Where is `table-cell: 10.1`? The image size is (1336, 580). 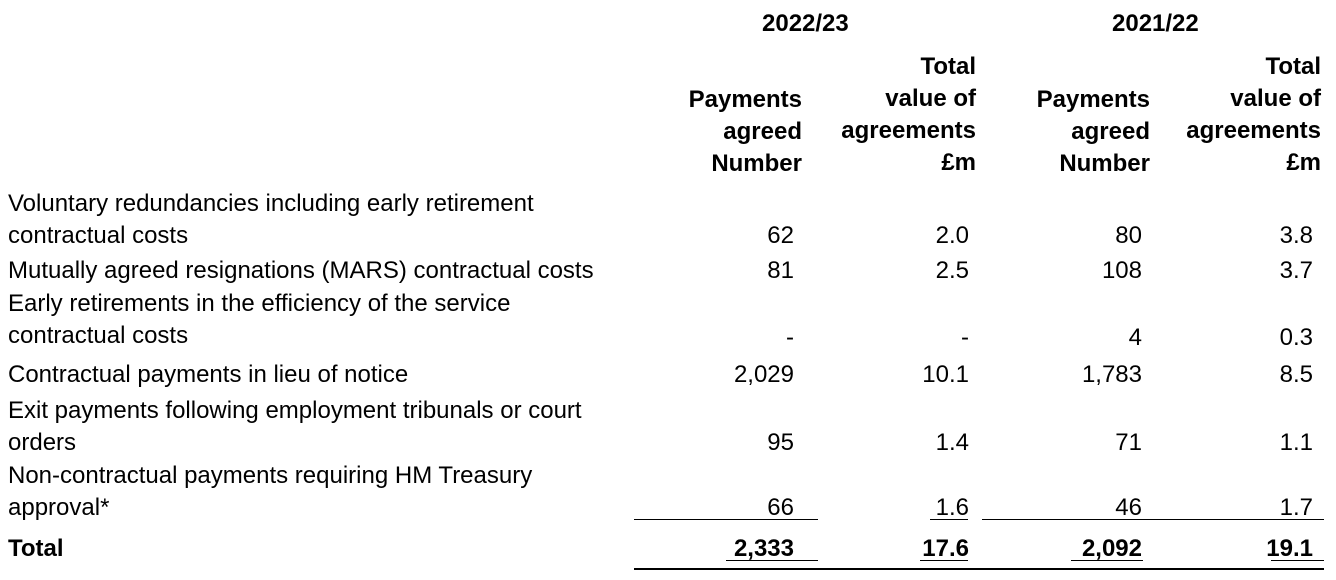
table-cell: 10.1 is located at coordinates (945, 374).